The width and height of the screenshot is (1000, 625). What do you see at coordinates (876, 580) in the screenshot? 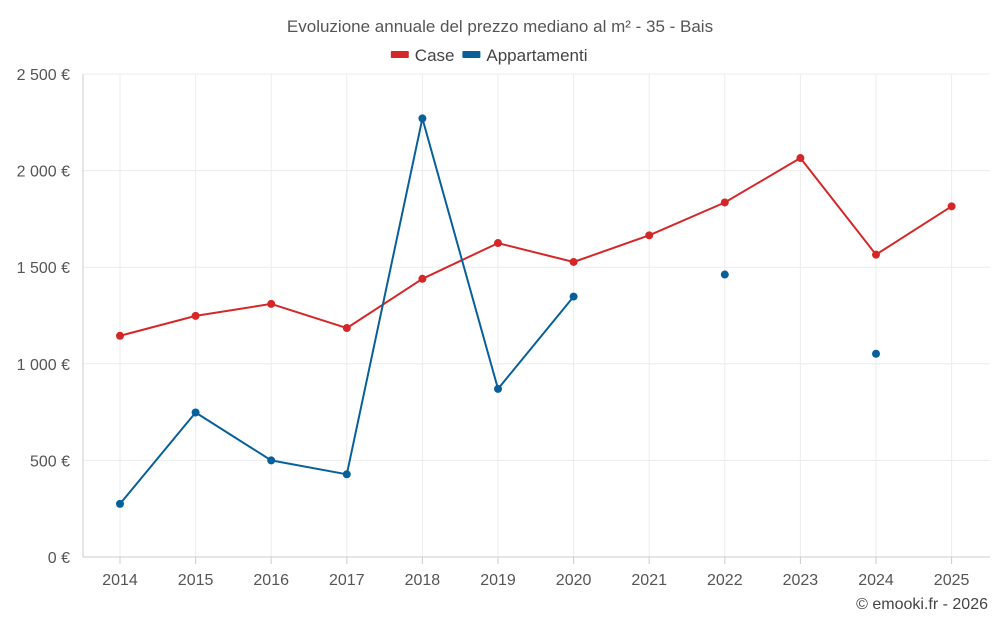
I see `x-tick-label: 2024` at bounding box center [876, 580].